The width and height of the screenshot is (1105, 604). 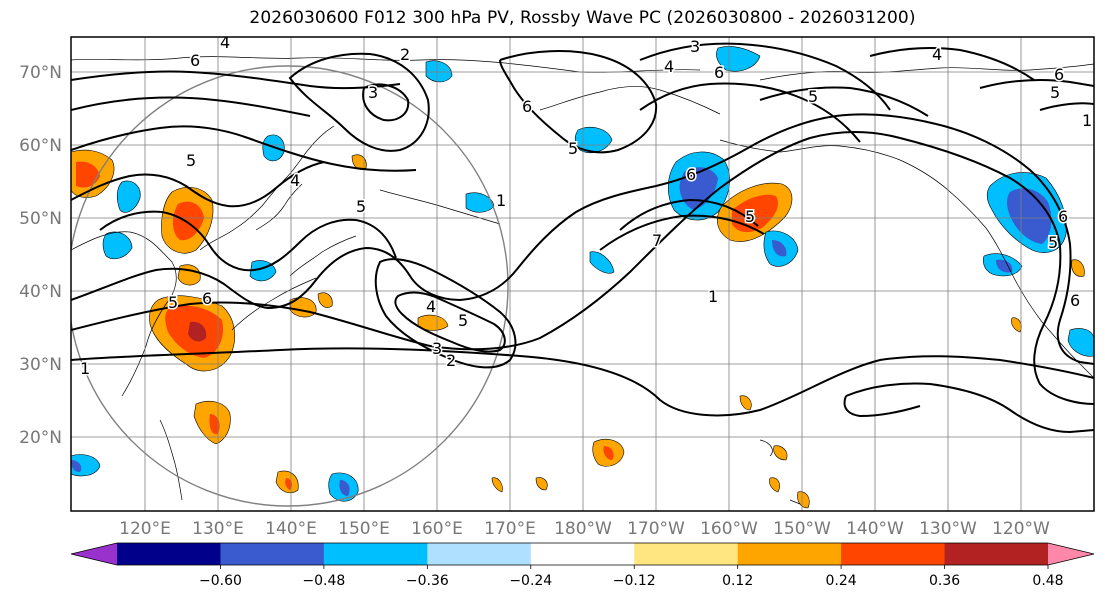 I want to click on lon-label: 120°E, so click(x=145, y=529).